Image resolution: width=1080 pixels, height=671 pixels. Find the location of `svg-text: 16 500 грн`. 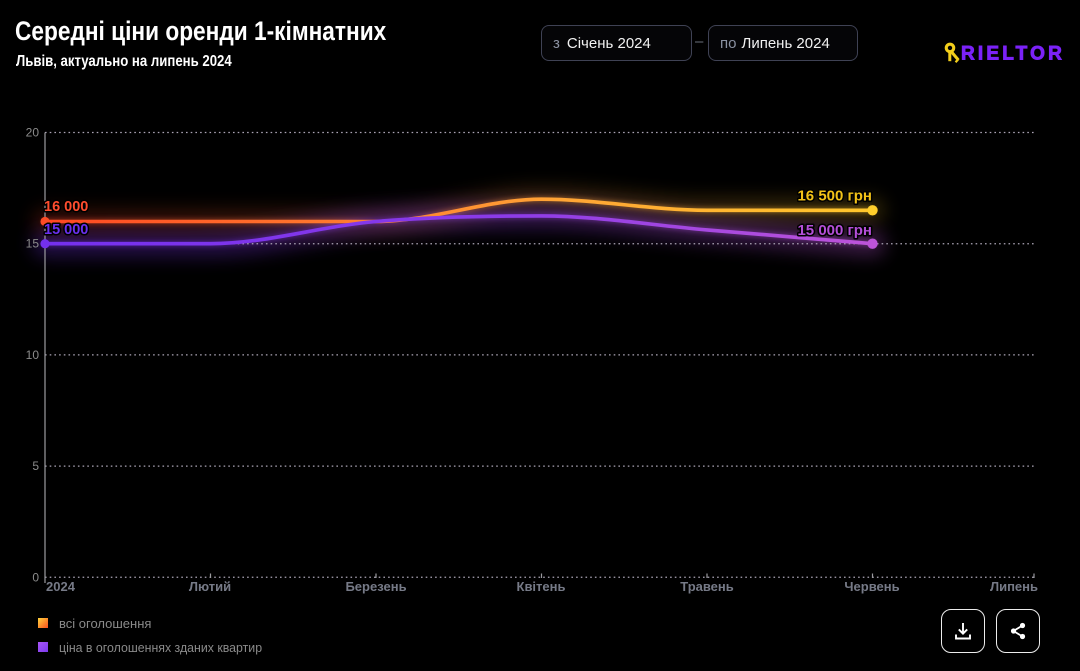

svg-text: 16 500 грн is located at coordinates (834, 196).